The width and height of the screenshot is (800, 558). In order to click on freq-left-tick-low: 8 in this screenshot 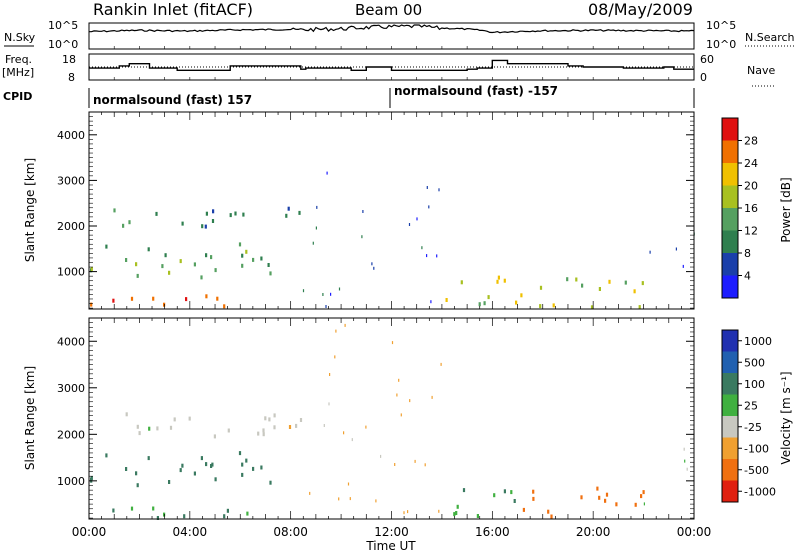, I will do `click(71, 77)`.